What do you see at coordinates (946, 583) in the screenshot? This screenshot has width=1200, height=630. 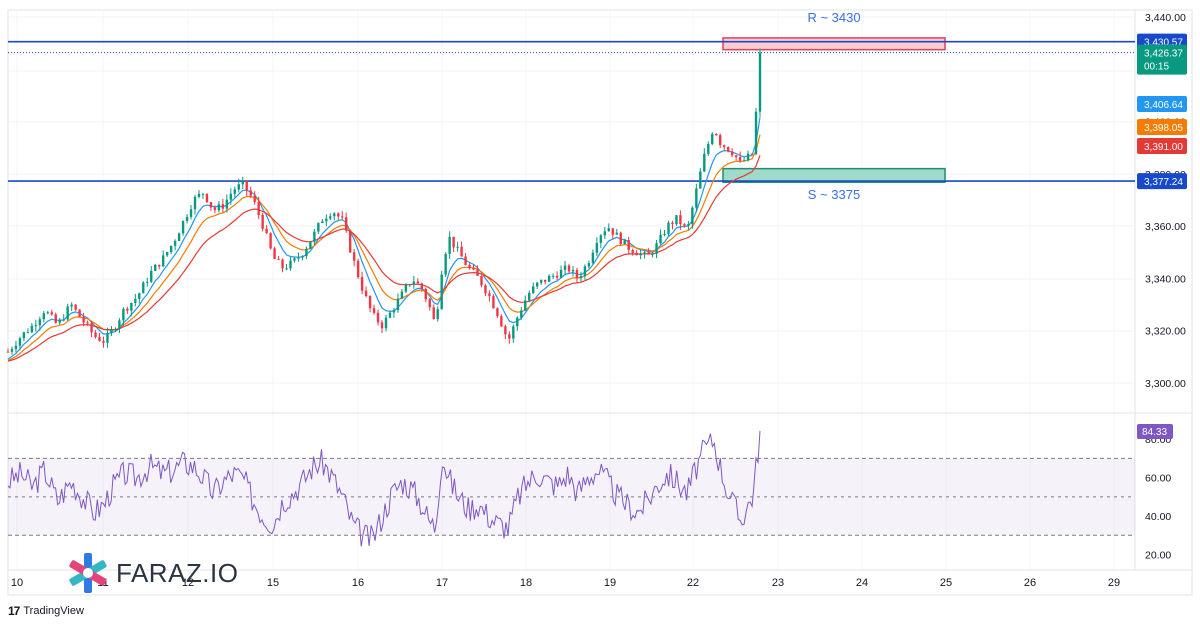 I see `date-tick-label: 25` at bounding box center [946, 583].